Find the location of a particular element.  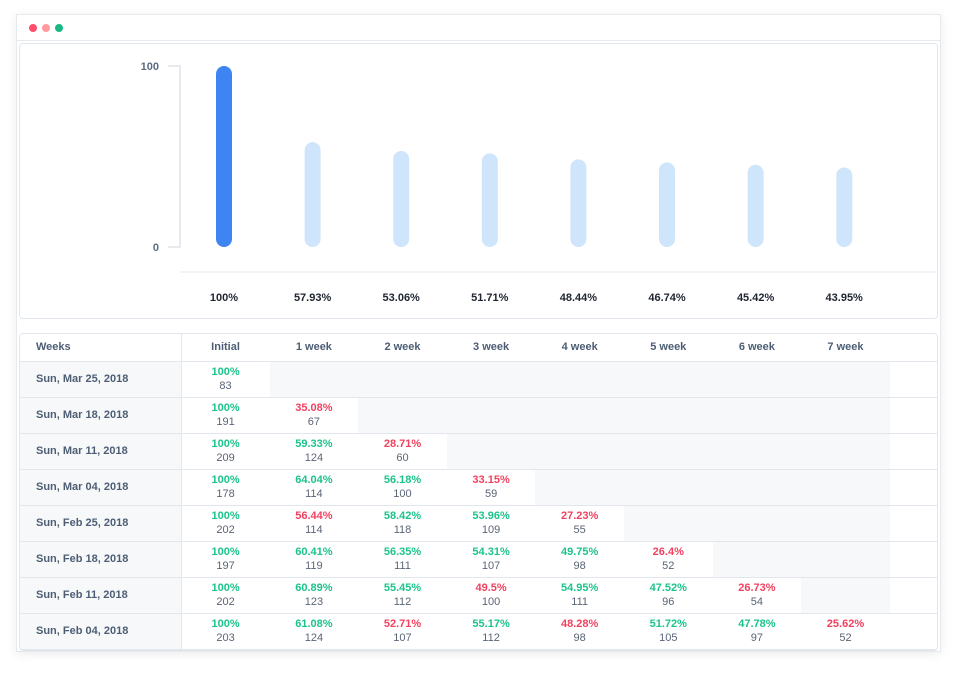

header-1-week: 1 week is located at coordinates (314, 348).